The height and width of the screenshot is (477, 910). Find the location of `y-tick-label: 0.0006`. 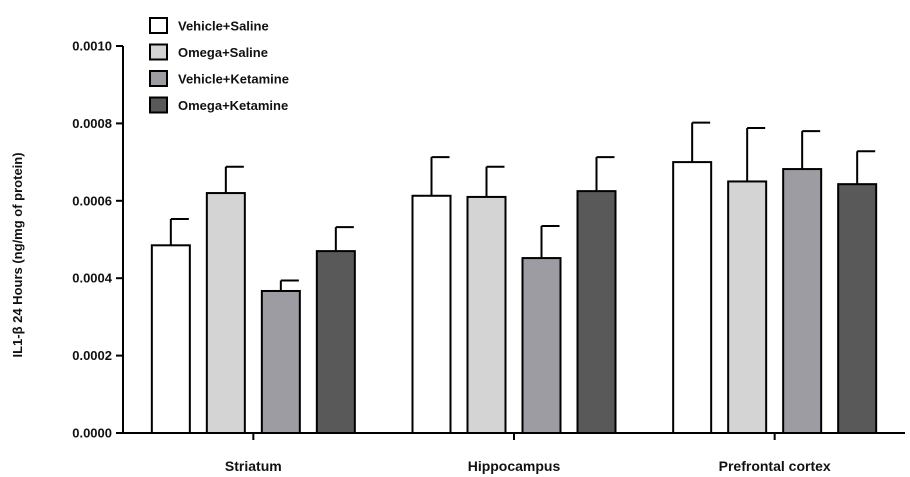

y-tick-label: 0.0006 is located at coordinates (92, 200).